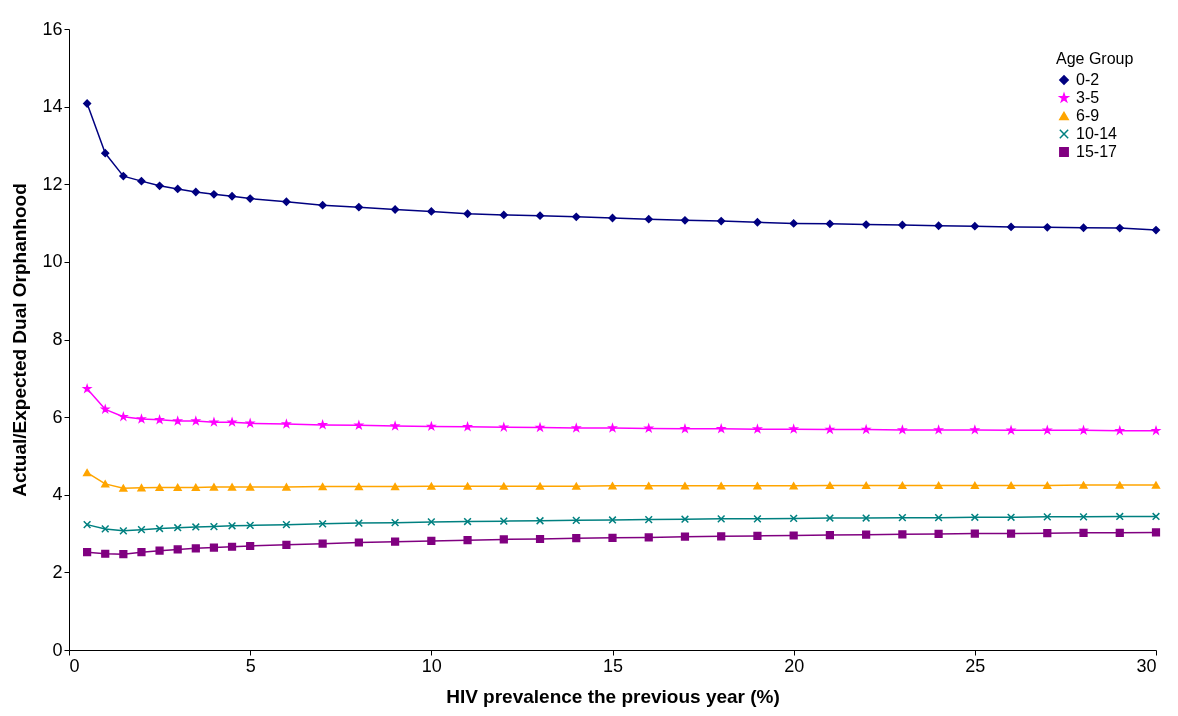 Image resolution: width=1178 pixels, height=716 pixels. What do you see at coordinates (57, 649) in the screenshot?
I see `y-tick-label: 0` at bounding box center [57, 649].